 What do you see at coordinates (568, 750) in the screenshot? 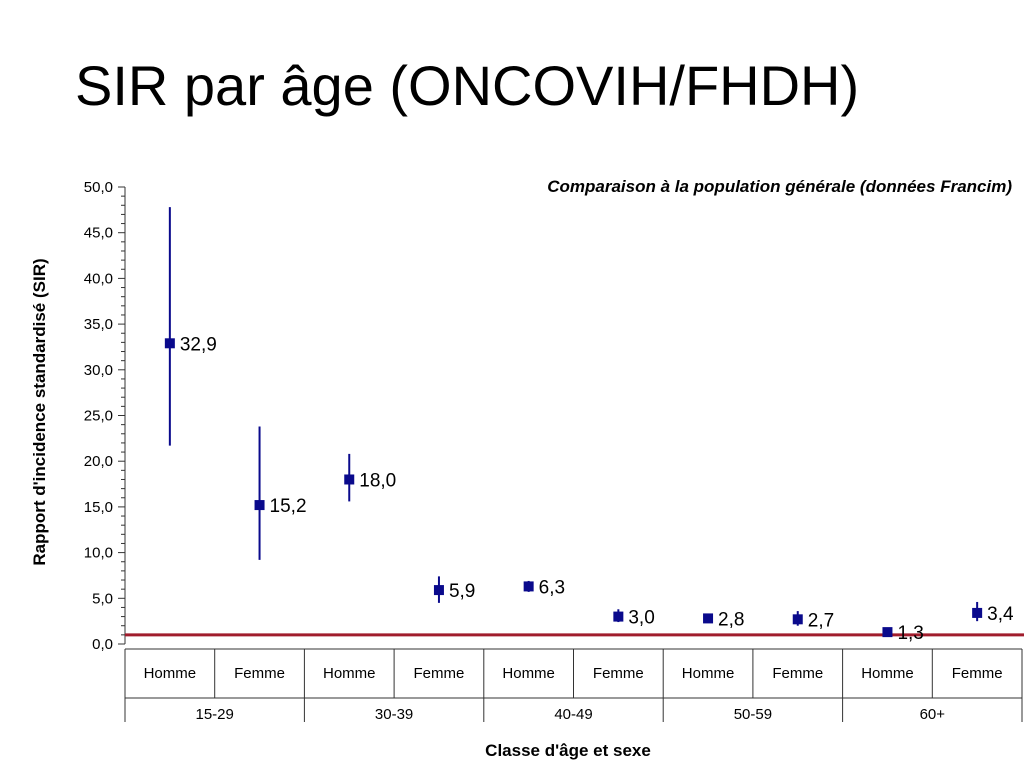
I see `x-axis-title: Classe d'âge et sexe` at bounding box center [568, 750].